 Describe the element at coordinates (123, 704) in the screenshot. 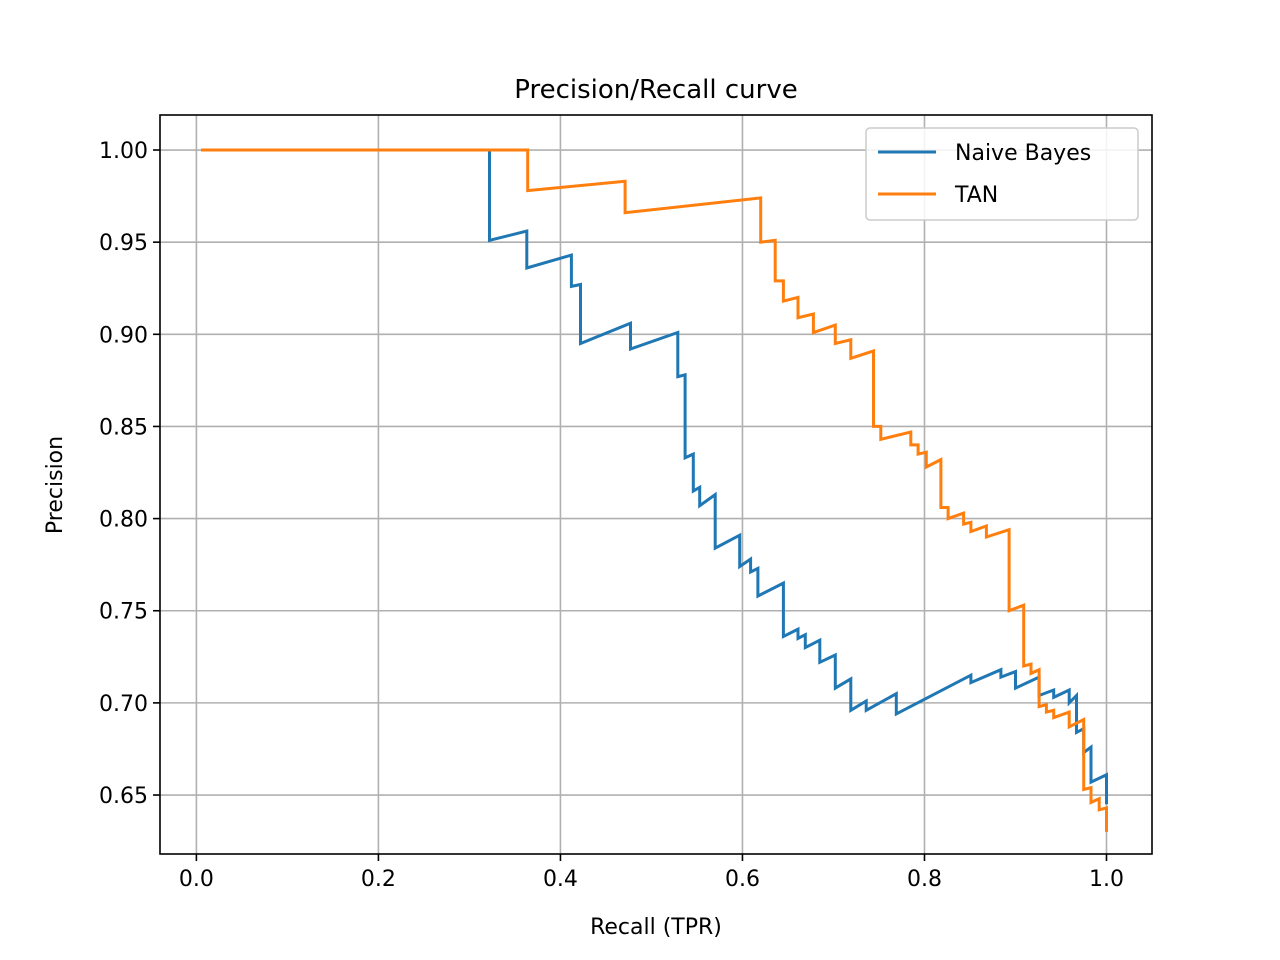

I see `y-tick-label: 0.70` at that location.